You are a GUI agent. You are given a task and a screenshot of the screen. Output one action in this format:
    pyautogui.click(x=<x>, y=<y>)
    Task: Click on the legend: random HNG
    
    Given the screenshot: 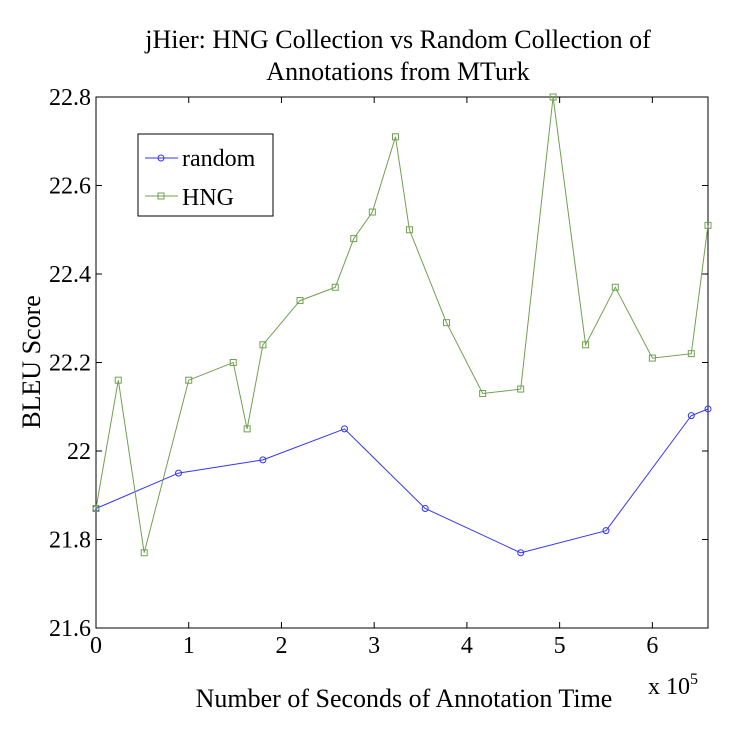 What is the action you would take?
    pyautogui.click(x=205, y=175)
    